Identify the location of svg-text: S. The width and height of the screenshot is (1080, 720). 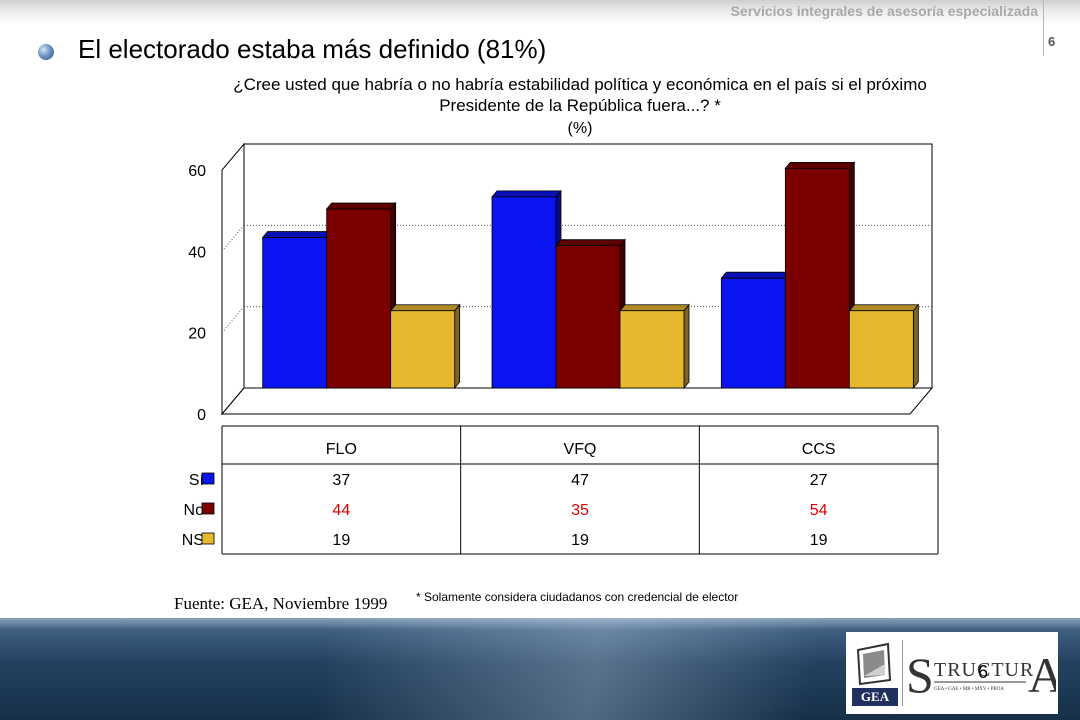
(920, 675).